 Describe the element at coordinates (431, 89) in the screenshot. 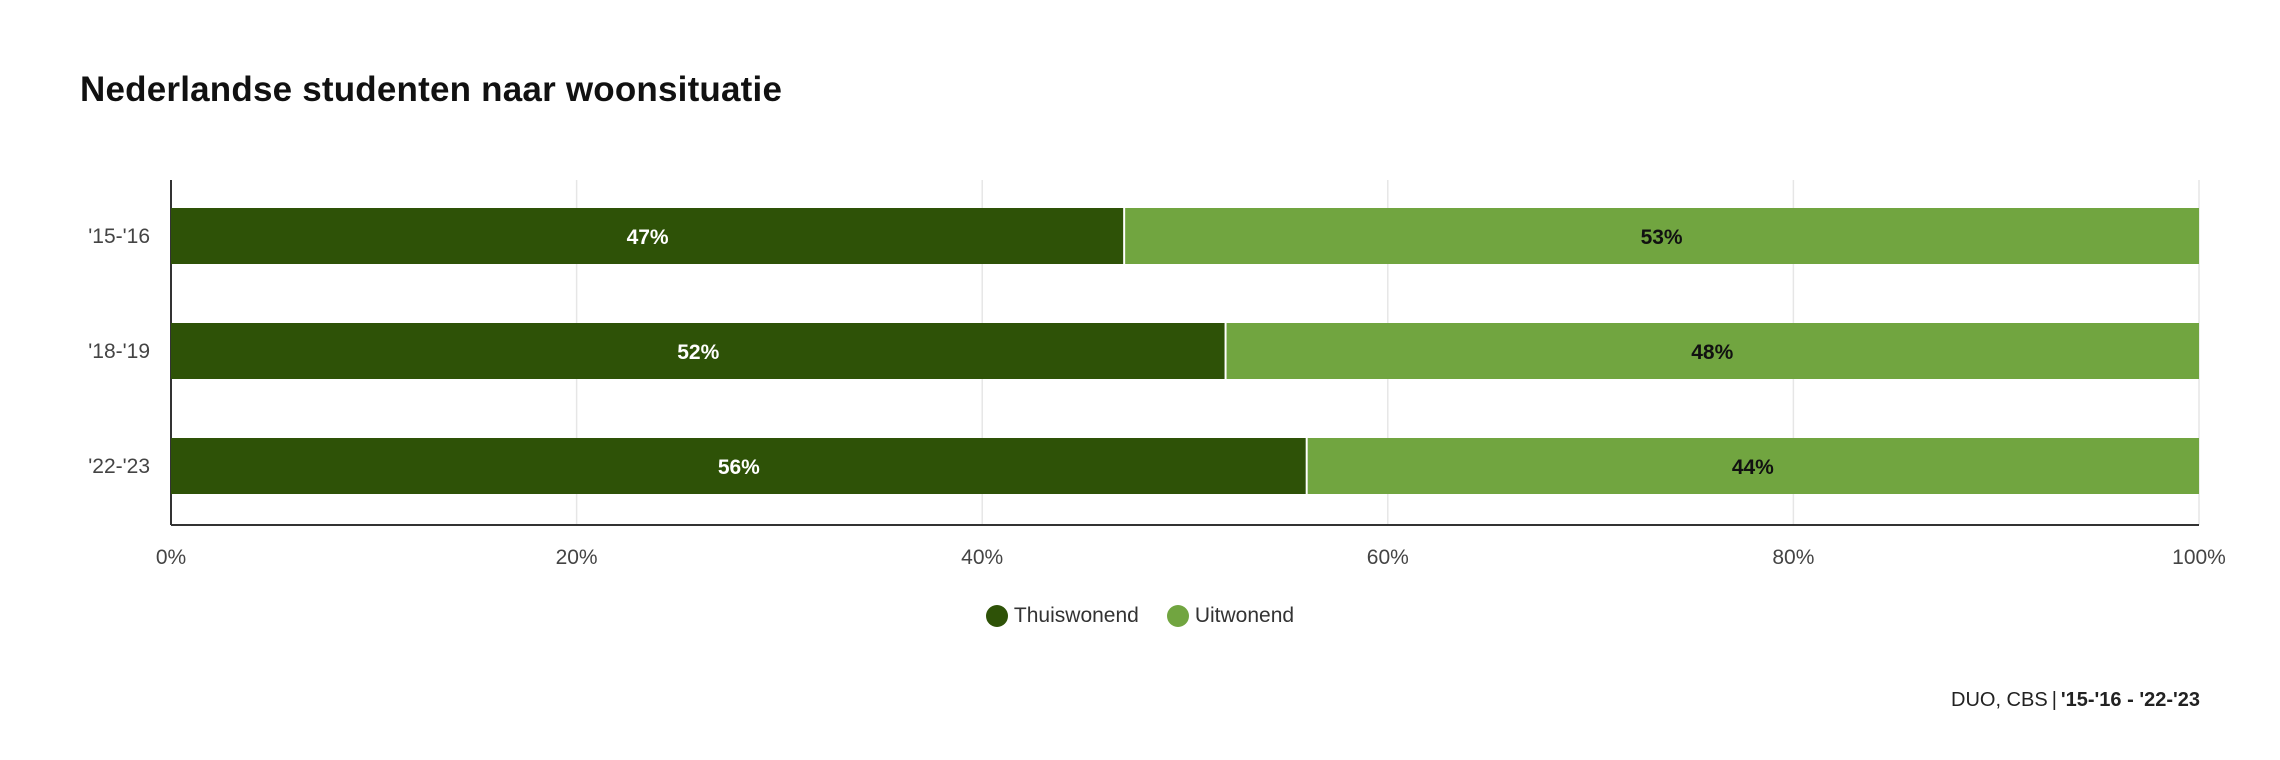

I see `chart-title: Nederlandse studenten naar woonsituatie` at that location.